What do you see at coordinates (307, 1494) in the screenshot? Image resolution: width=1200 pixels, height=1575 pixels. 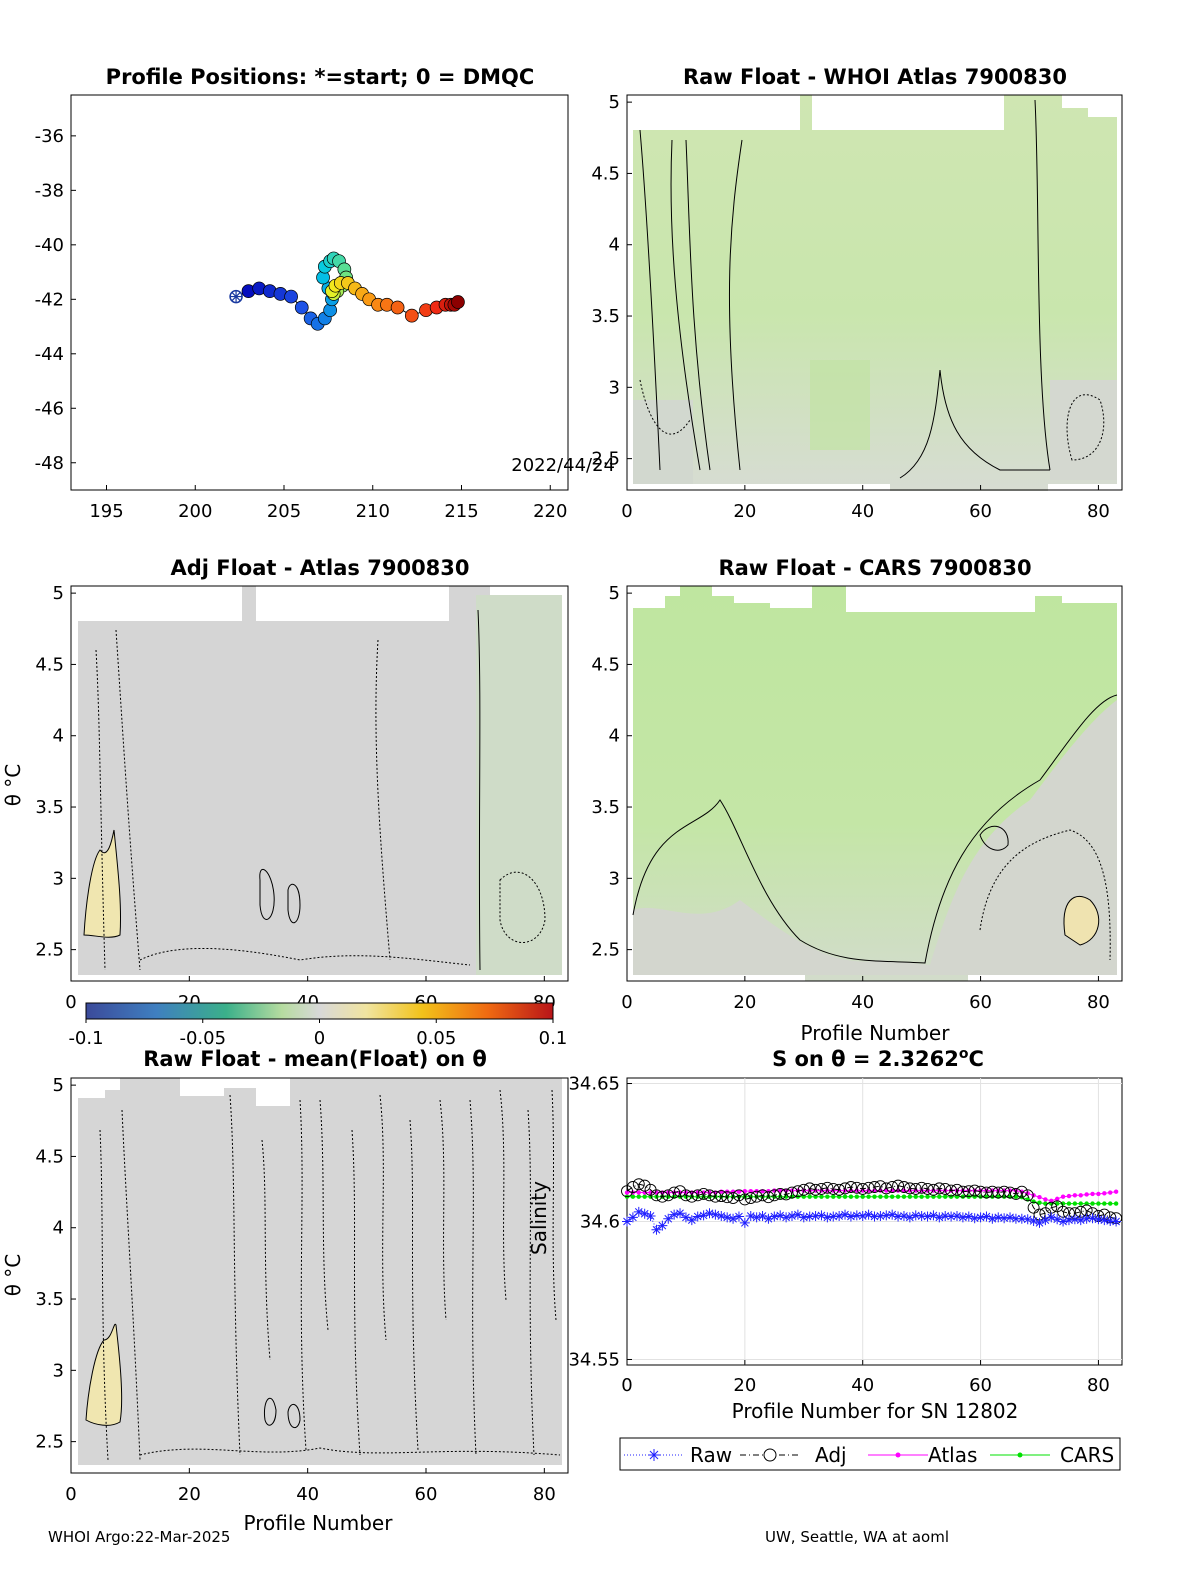 I see `raw-mean-xtick-label: 40` at bounding box center [307, 1494].